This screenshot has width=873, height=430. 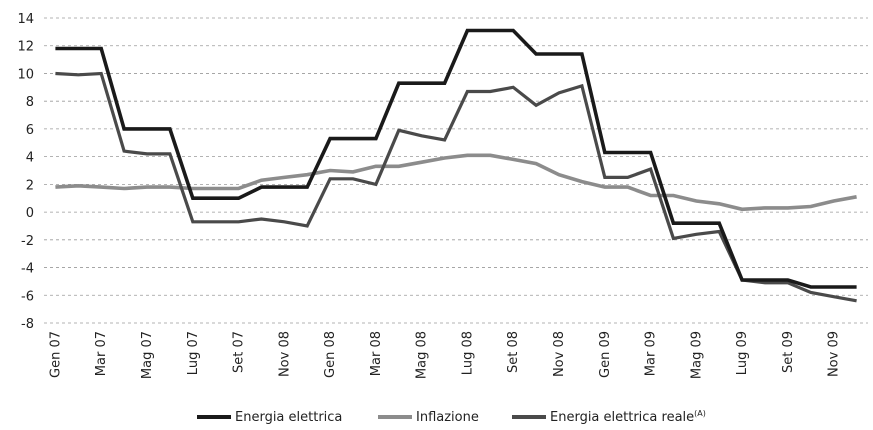 I want to click on x-tick-label: Set 08, so click(x=513, y=352).